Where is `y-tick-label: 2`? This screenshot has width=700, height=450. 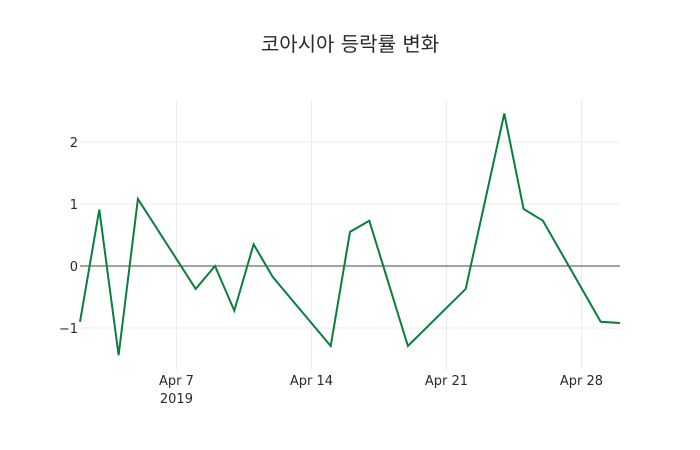
y-tick-label: 2 is located at coordinates (74, 143).